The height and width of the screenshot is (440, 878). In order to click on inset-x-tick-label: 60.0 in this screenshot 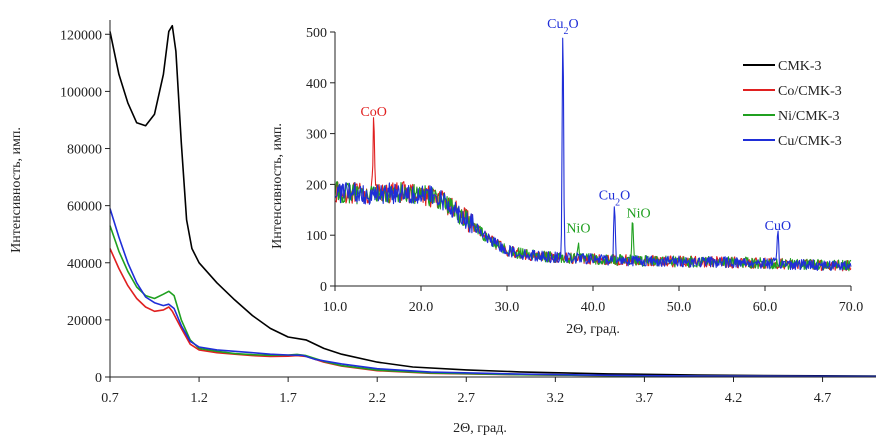, I will do `click(765, 307)`.